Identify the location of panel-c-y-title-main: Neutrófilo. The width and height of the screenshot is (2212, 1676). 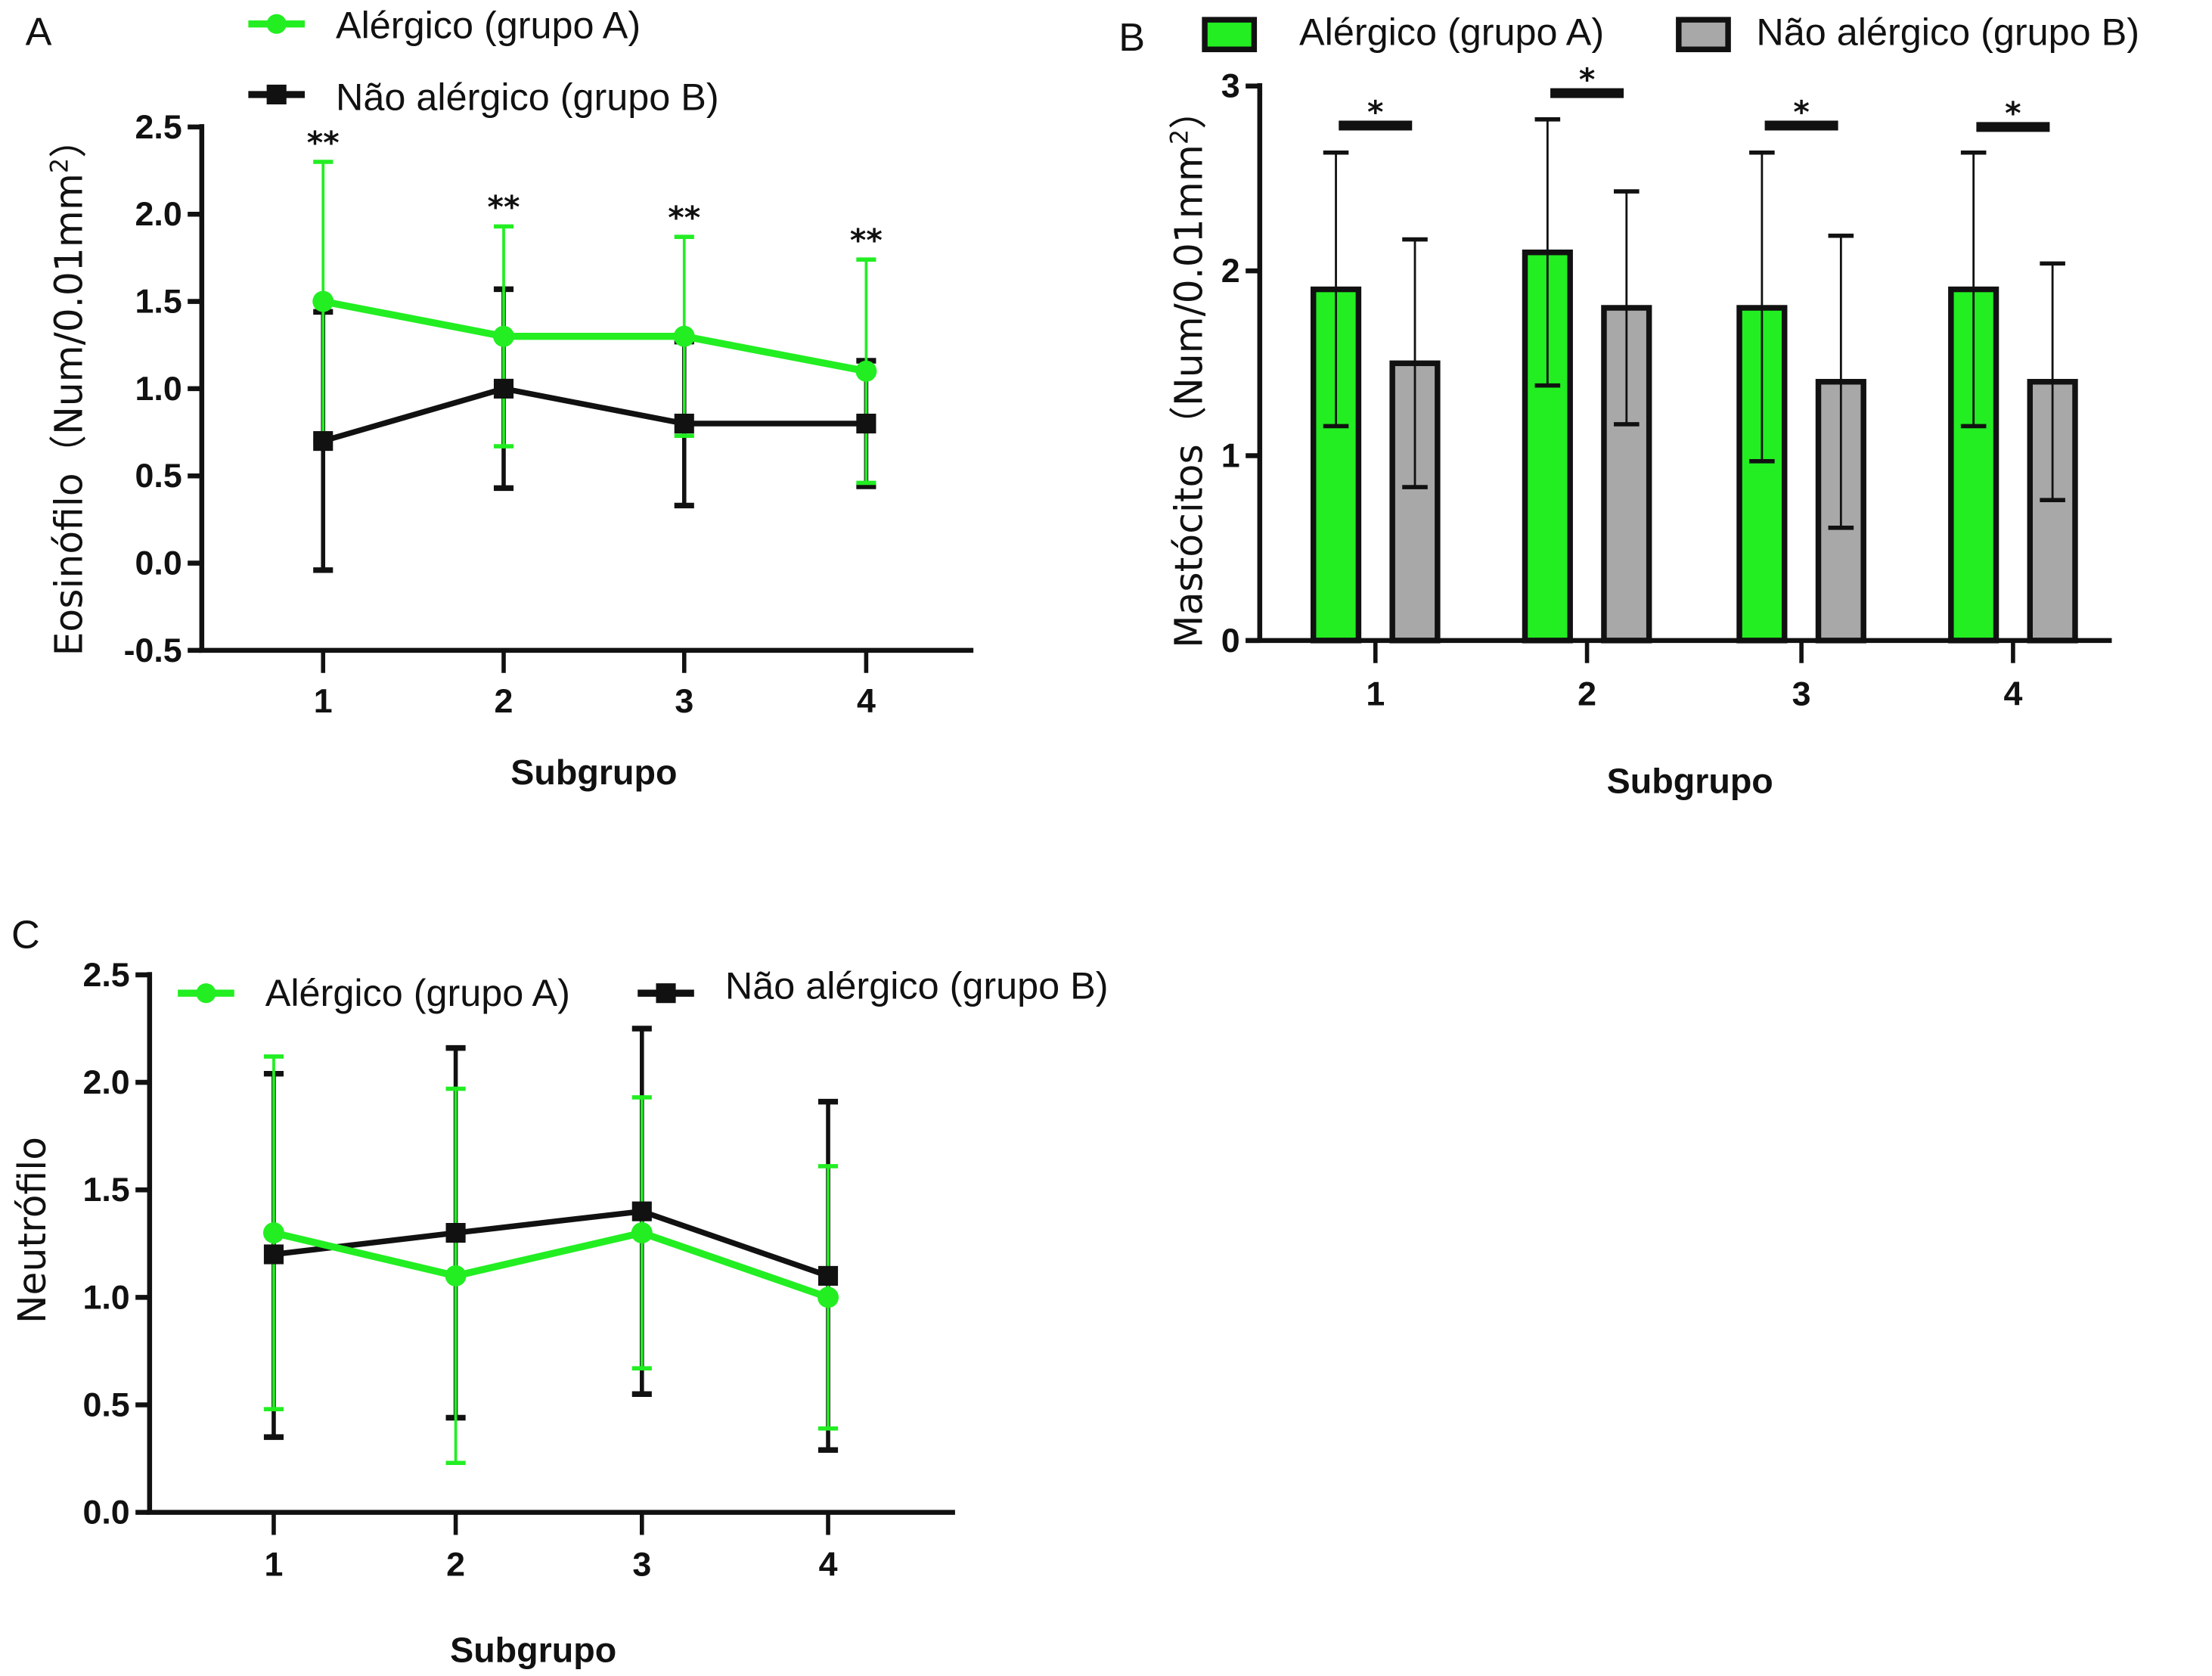
(32, 1230).